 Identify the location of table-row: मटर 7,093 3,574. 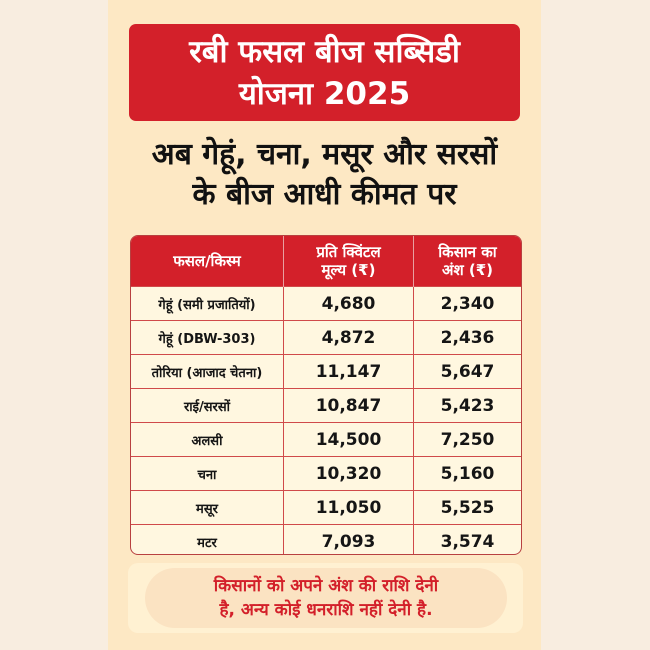
(326, 539).